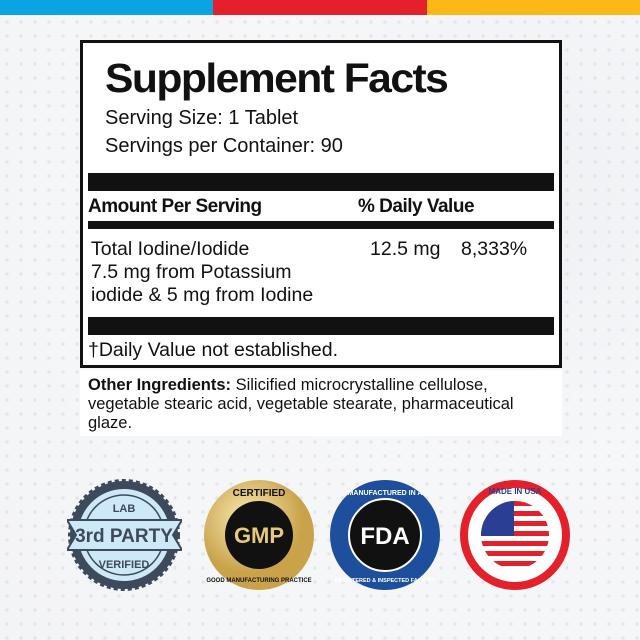 The height and width of the screenshot is (640, 640). I want to click on stripe-blue, so click(107, 7).